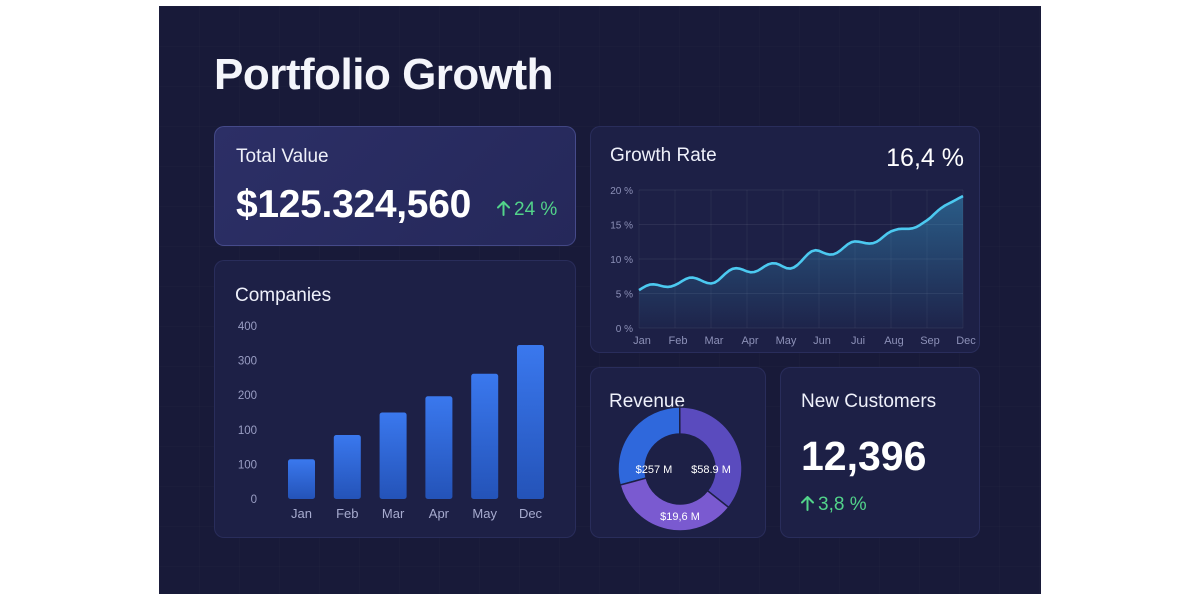 This screenshot has height=600, width=1200. What do you see at coordinates (647, 401) in the screenshot?
I see `revenue-label: Revenue` at bounding box center [647, 401].